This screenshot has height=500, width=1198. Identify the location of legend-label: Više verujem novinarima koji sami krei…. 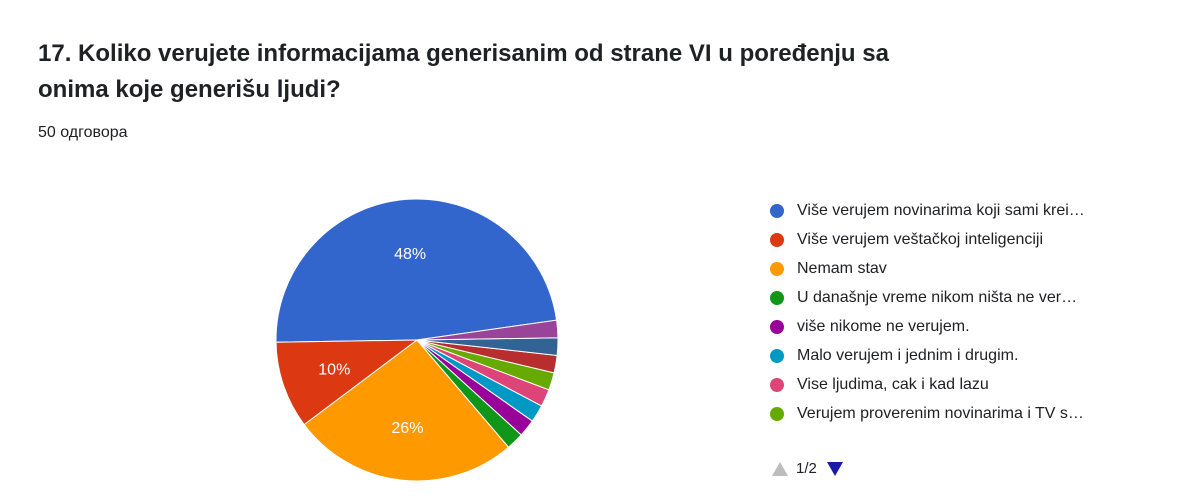
(941, 210).